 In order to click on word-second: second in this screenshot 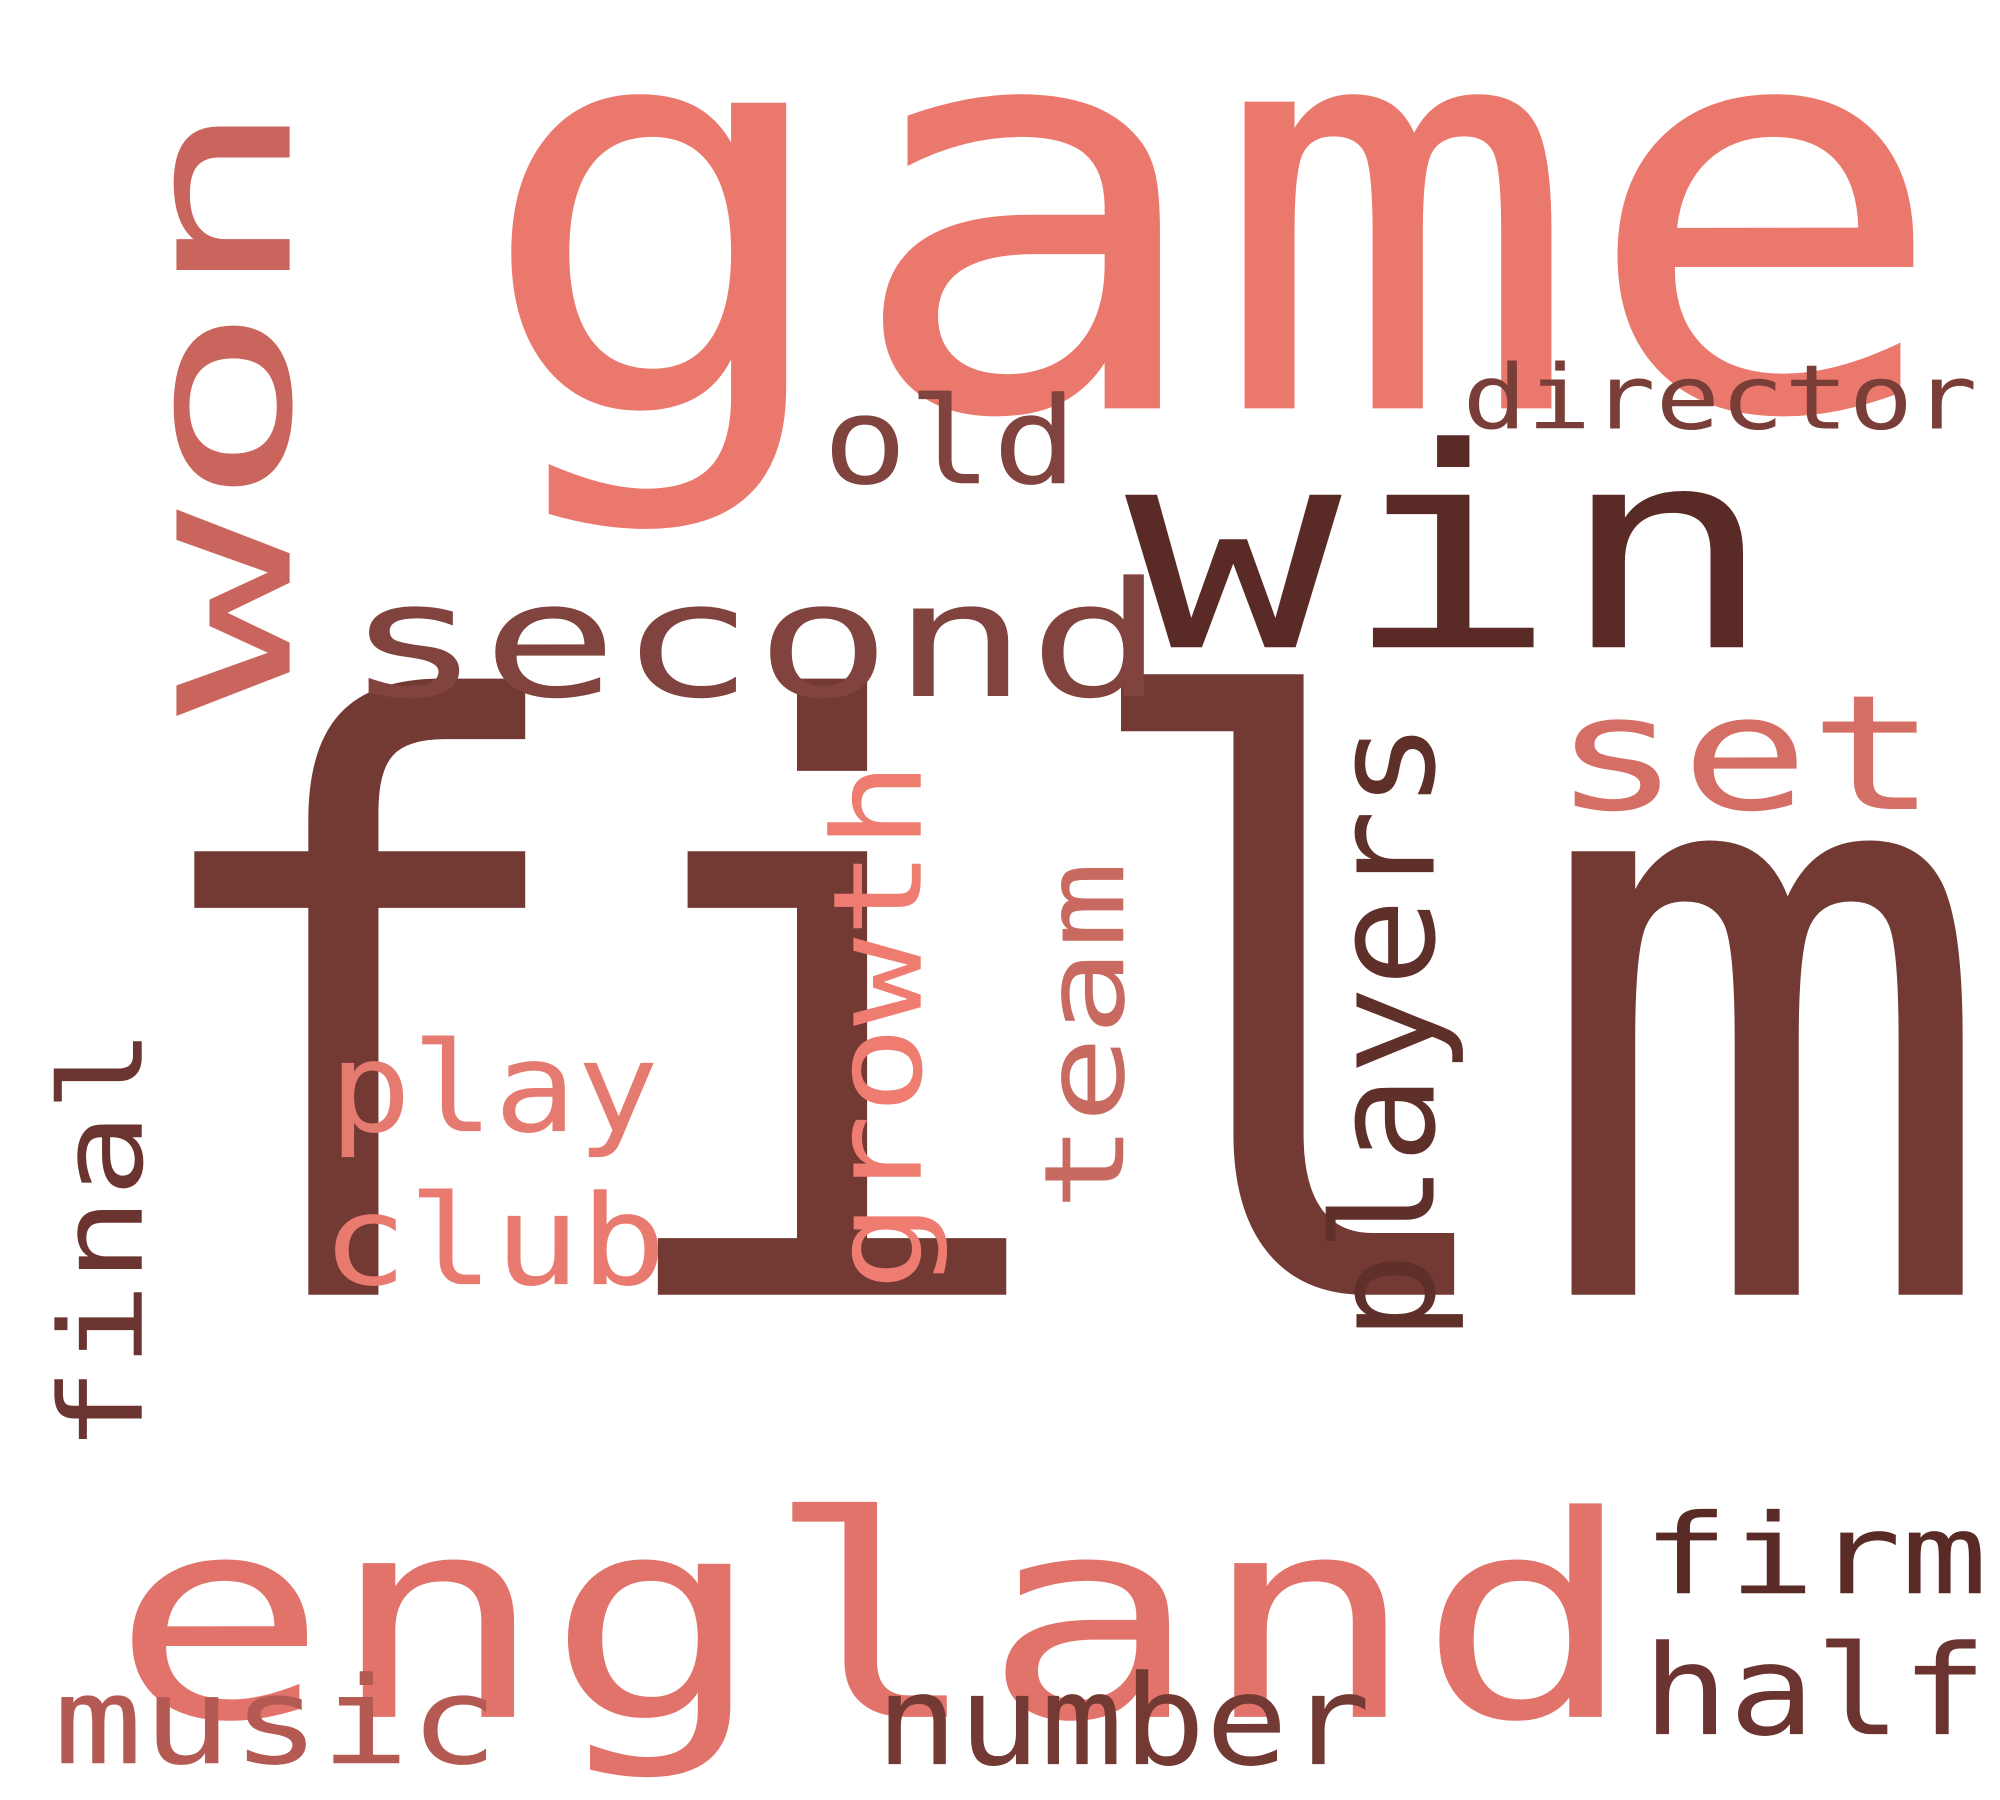, I will do `click(755, 640)`.